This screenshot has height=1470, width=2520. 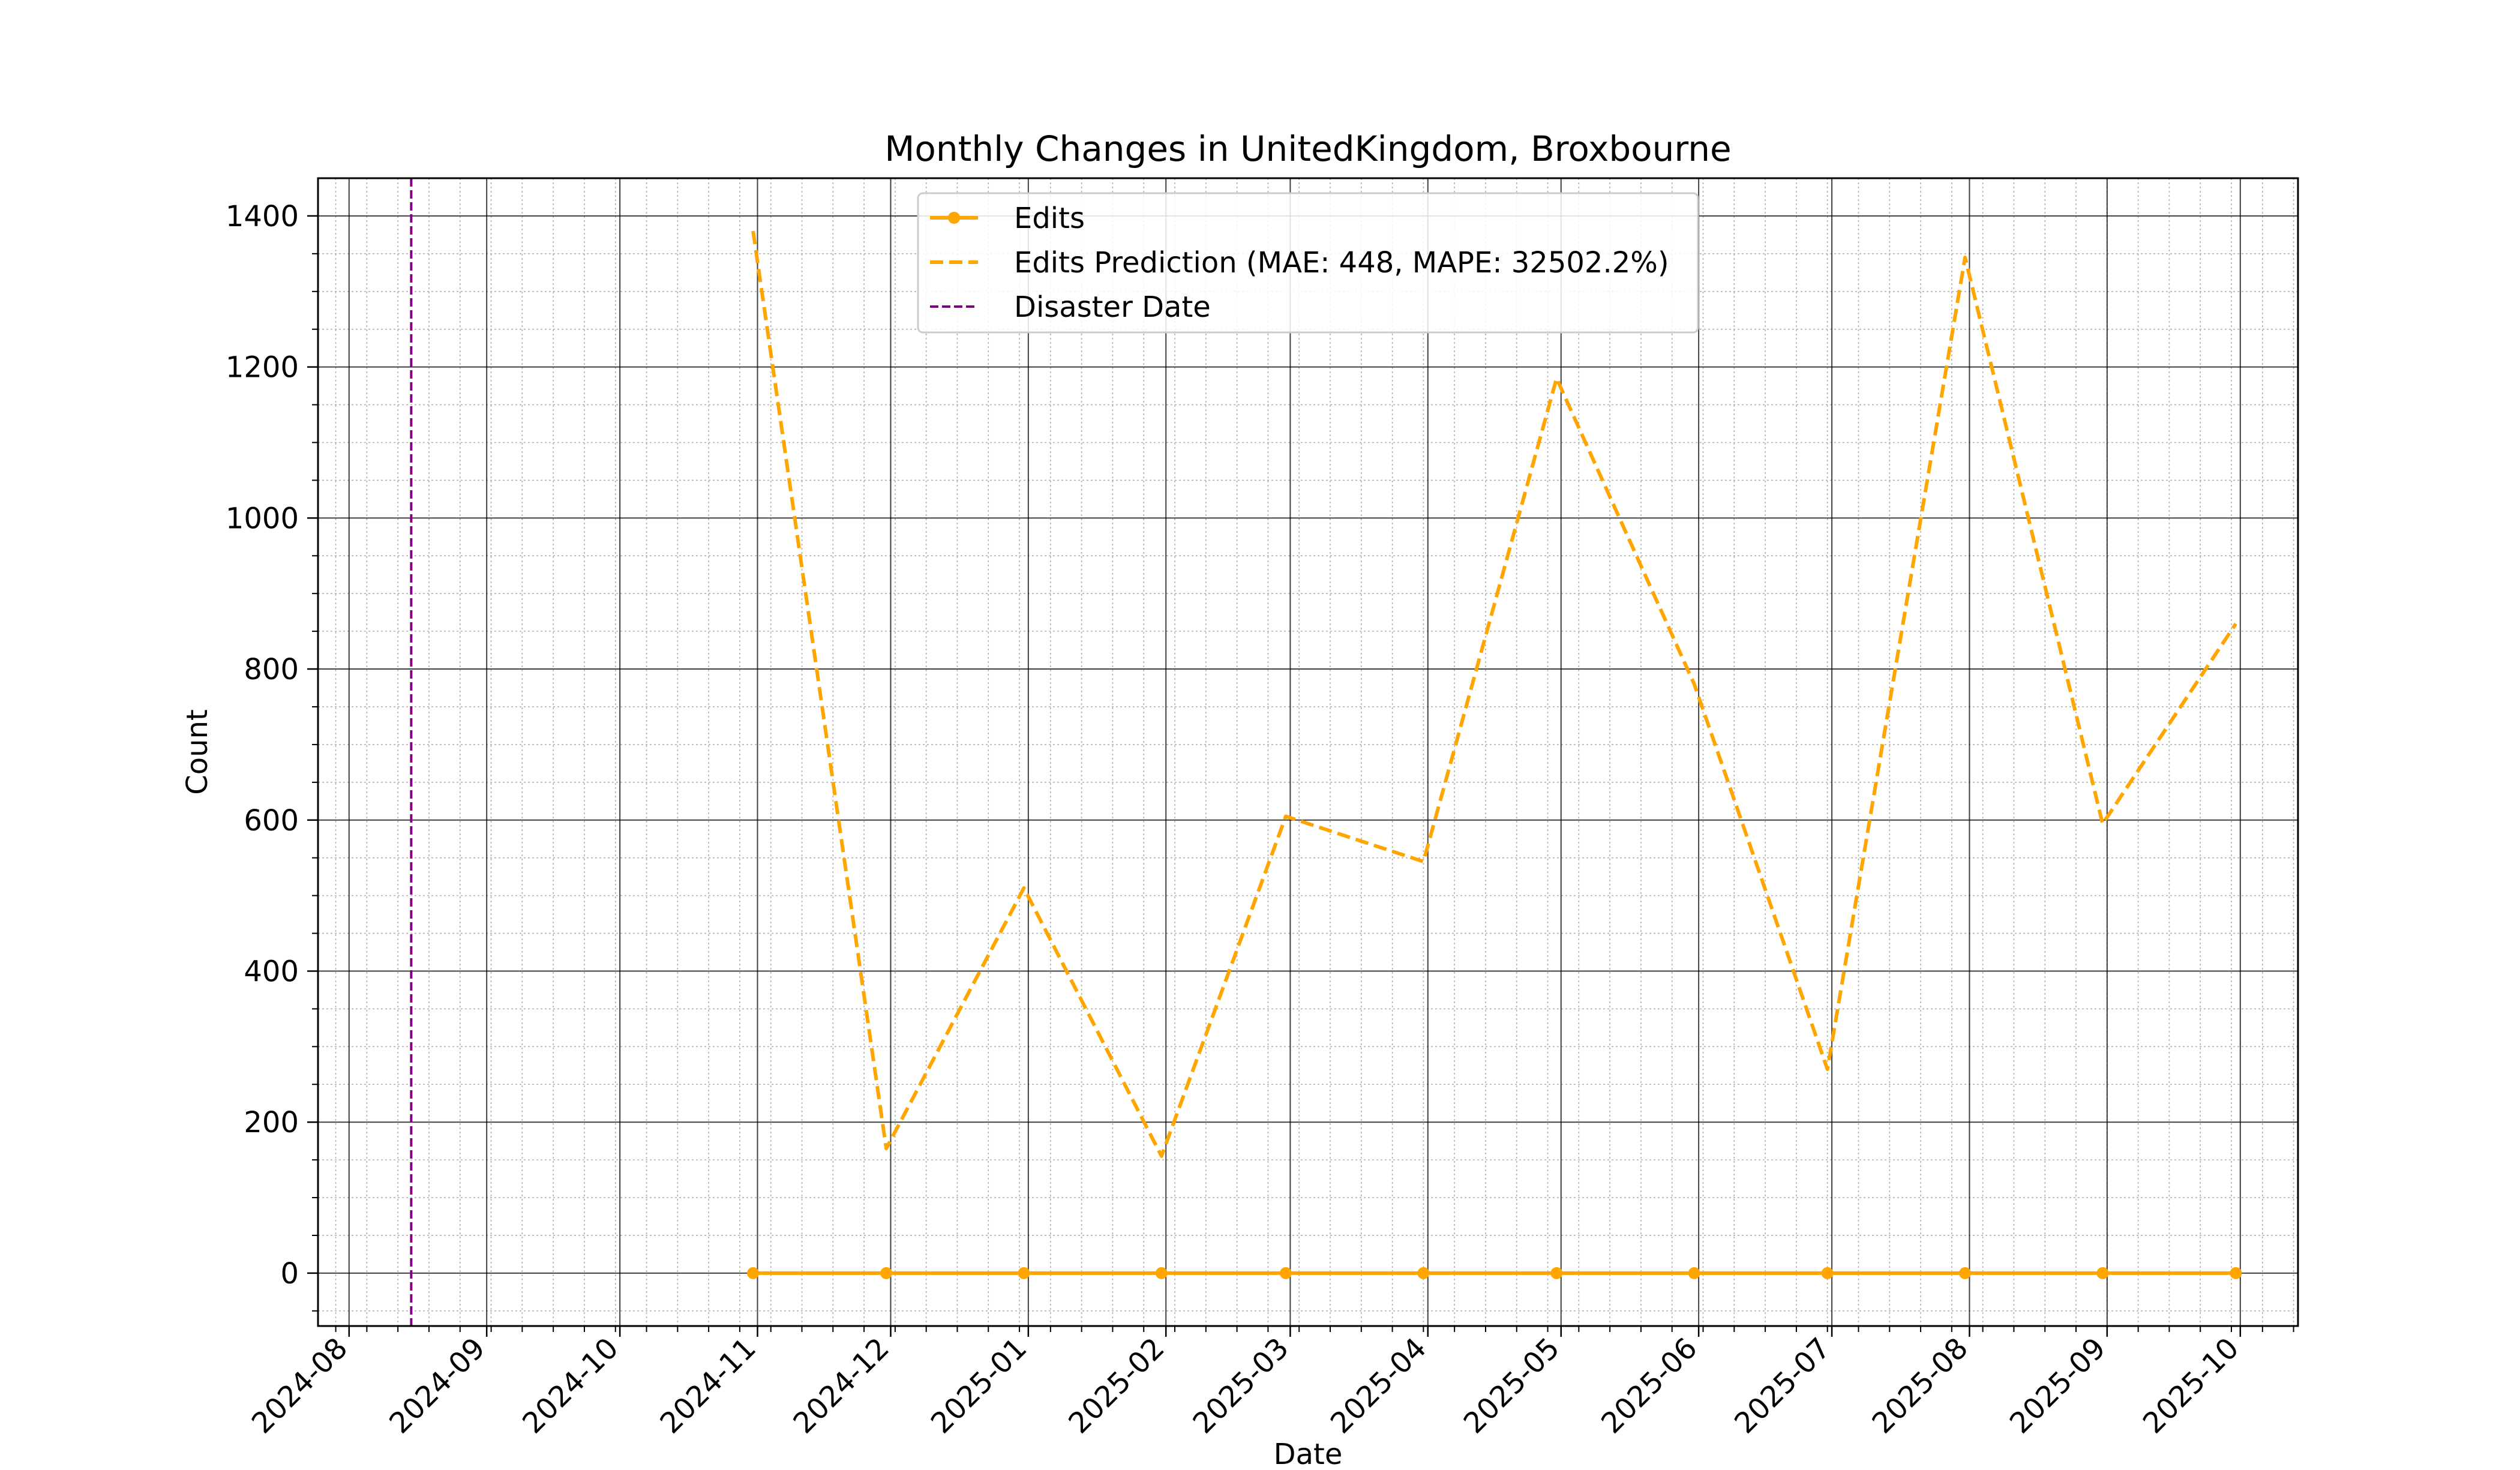 What do you see at coordinates (954, 218) in the screenshot?
I see `legend-entry-edits-marker` at bounding box center [954, 218].